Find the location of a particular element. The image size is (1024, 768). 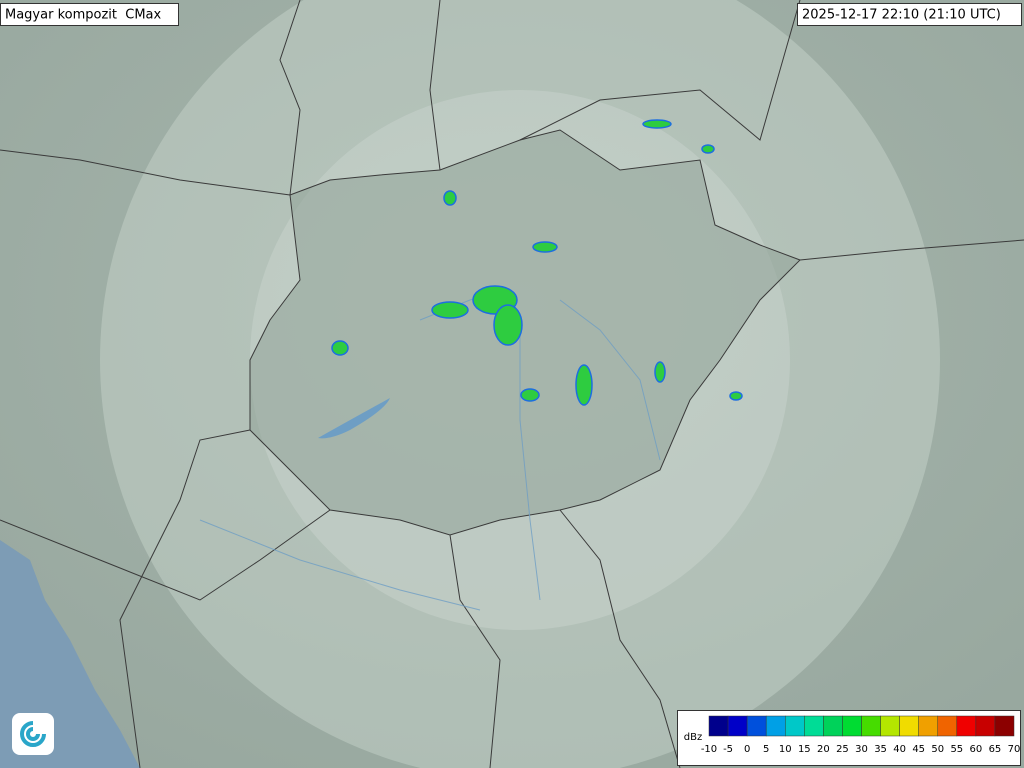

legend-label: 30 is located at coordinates (861, 749).